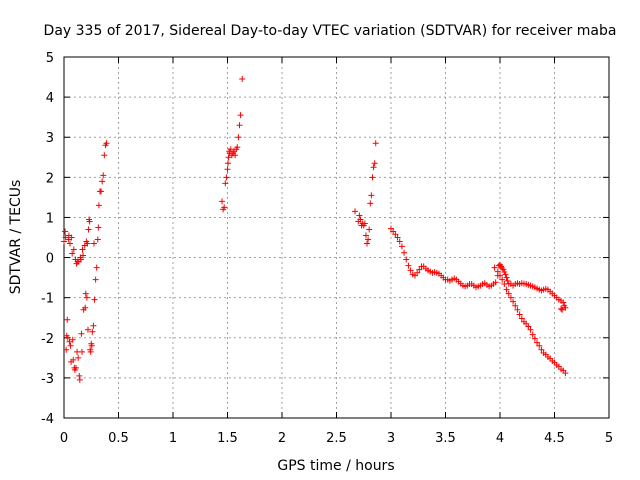 The height and width of the screenshot is (480, 640). What do you see at coordinates (335, 466) in the screenshot?
I see `x-axis-label: GPS time / hours` at bounding box center [335, 466].